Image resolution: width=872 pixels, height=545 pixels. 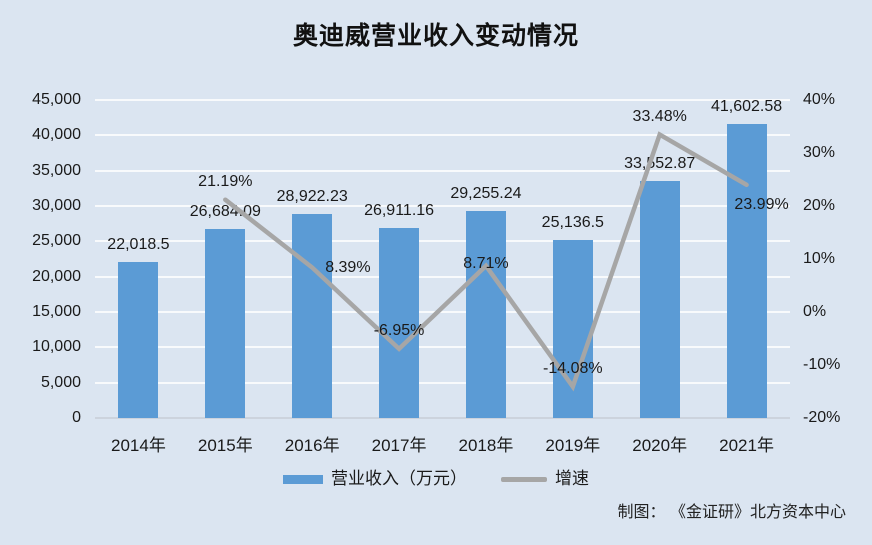 I want to click on bar-value-label: 26,911.16, so click(x=399, y=210).